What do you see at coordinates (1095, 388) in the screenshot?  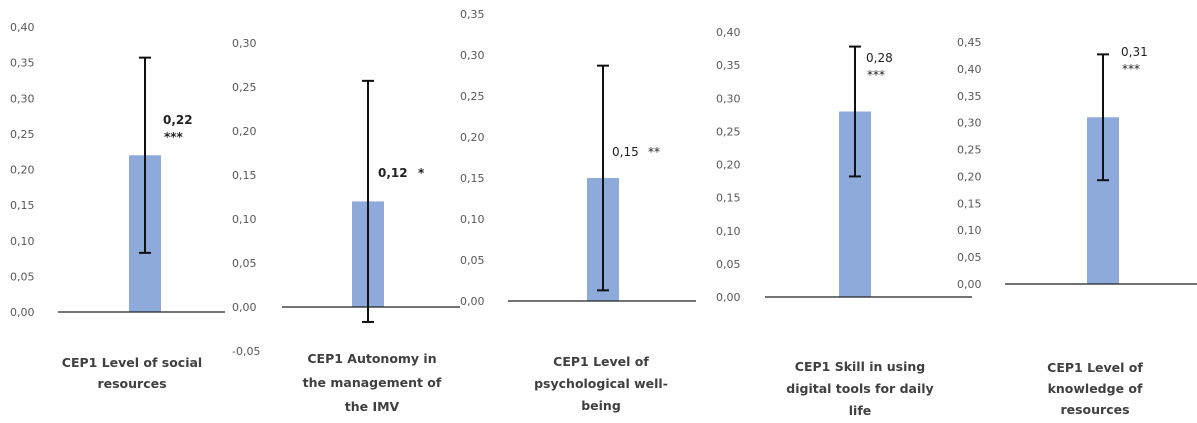 I see `category-label: knowledge of` at bounding box center [1095, 388].